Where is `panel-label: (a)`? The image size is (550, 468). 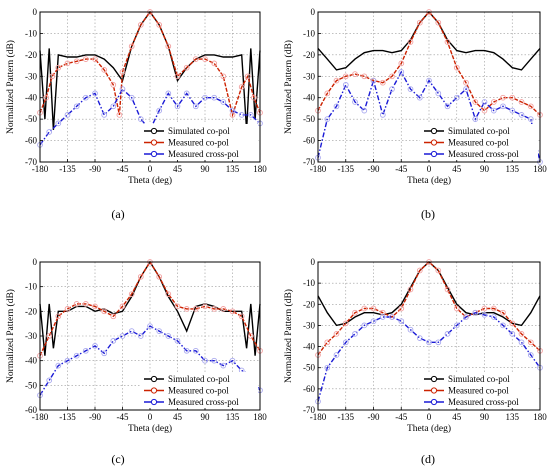
panel-label: (a) is located at coordinates (117, 214).